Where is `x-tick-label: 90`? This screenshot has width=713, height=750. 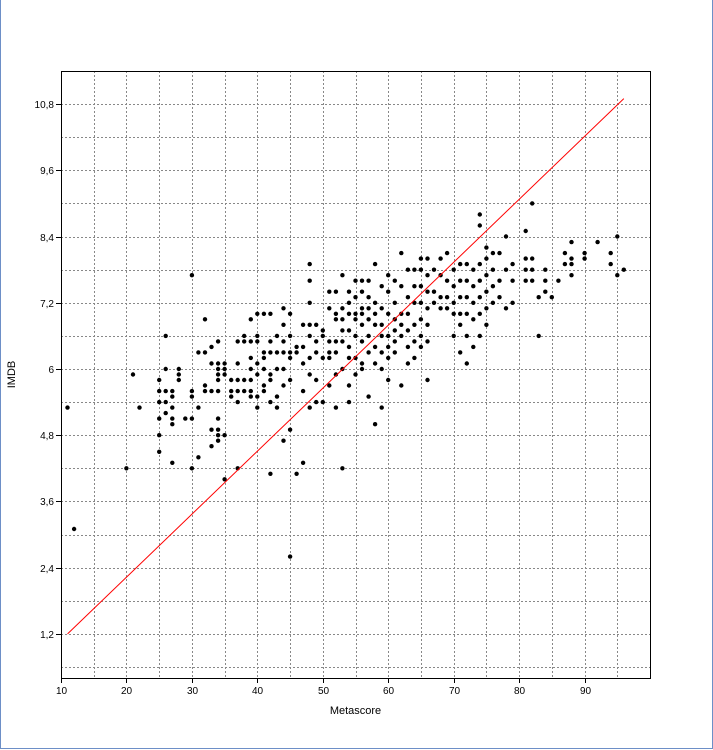
x-tick-label: 90 is located at coordinates (586, 691).